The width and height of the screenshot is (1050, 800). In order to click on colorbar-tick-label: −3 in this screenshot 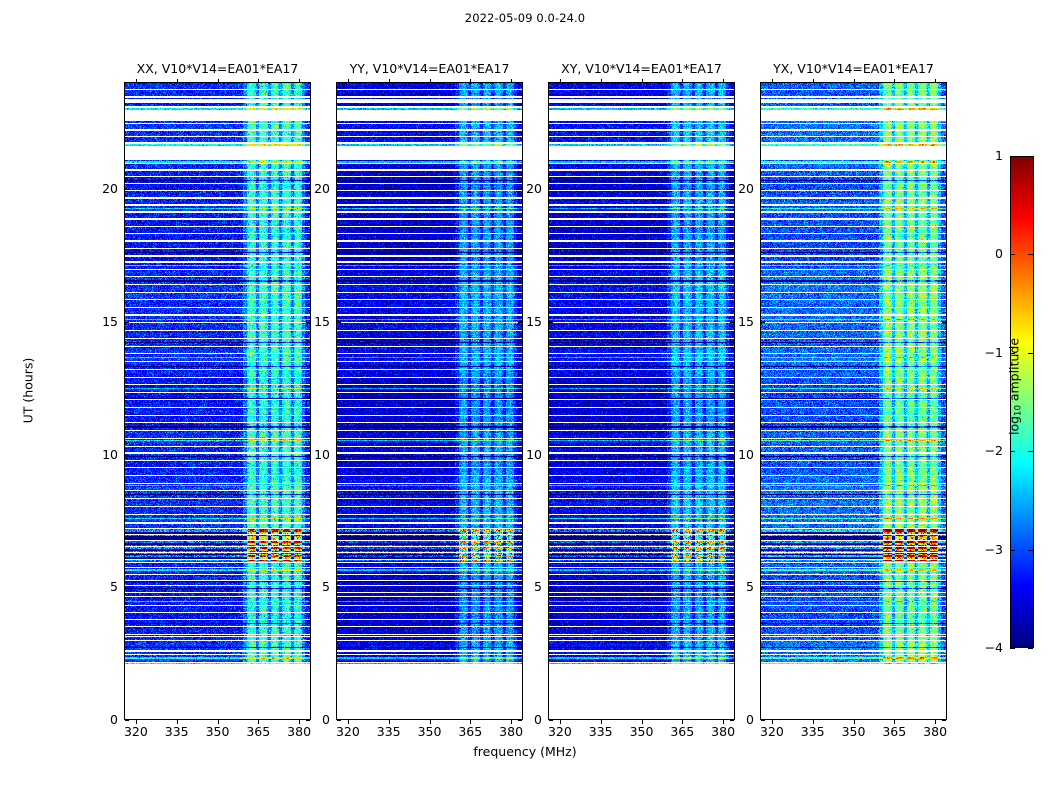, I will do `click(993, 549)`.